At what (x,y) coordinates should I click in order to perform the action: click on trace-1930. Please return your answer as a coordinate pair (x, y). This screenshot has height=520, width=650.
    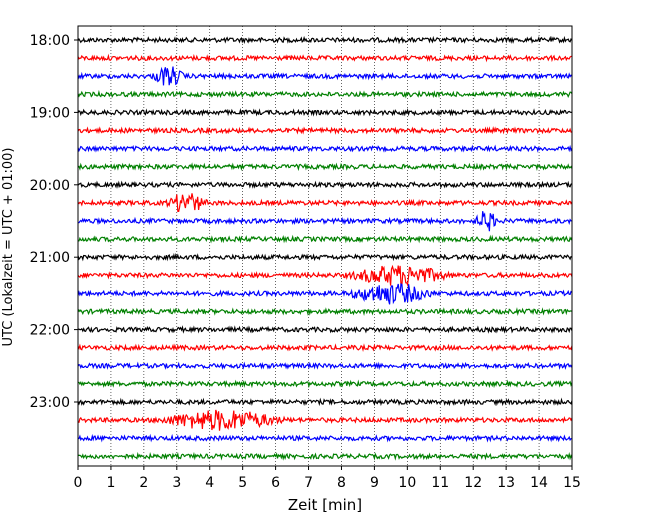
    Looking at the image, I should click on (325, 148).